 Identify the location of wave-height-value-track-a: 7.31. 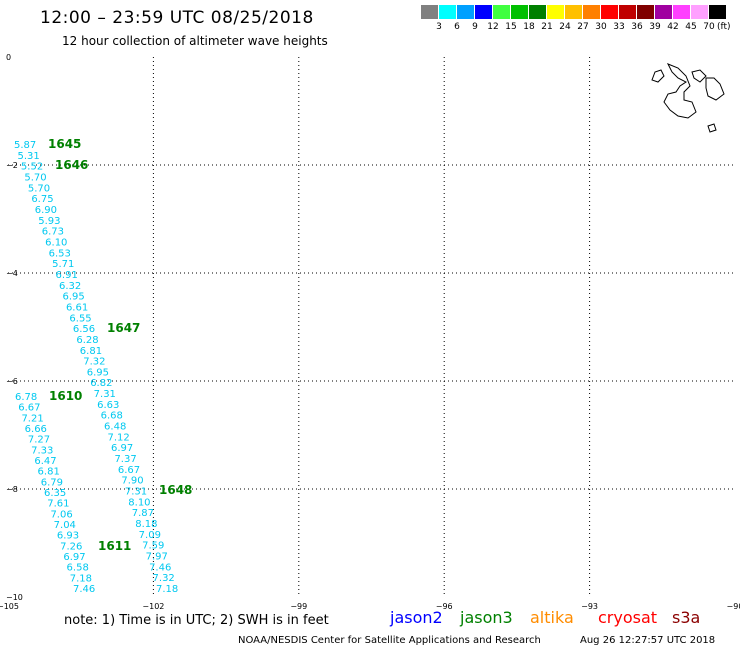
(105, 394).